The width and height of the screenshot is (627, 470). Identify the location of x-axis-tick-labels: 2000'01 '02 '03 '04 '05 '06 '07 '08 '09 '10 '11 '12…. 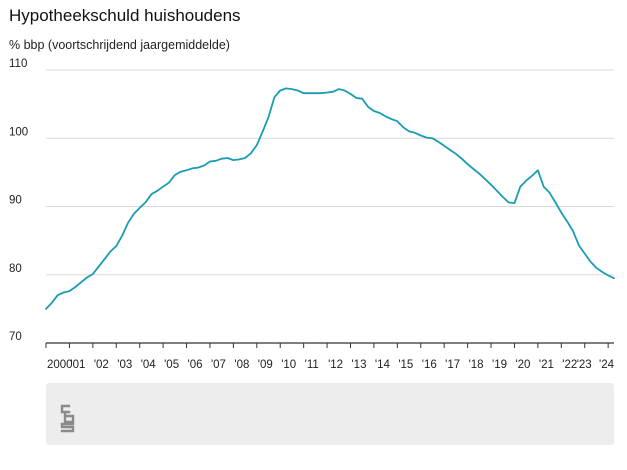
(331, 365).